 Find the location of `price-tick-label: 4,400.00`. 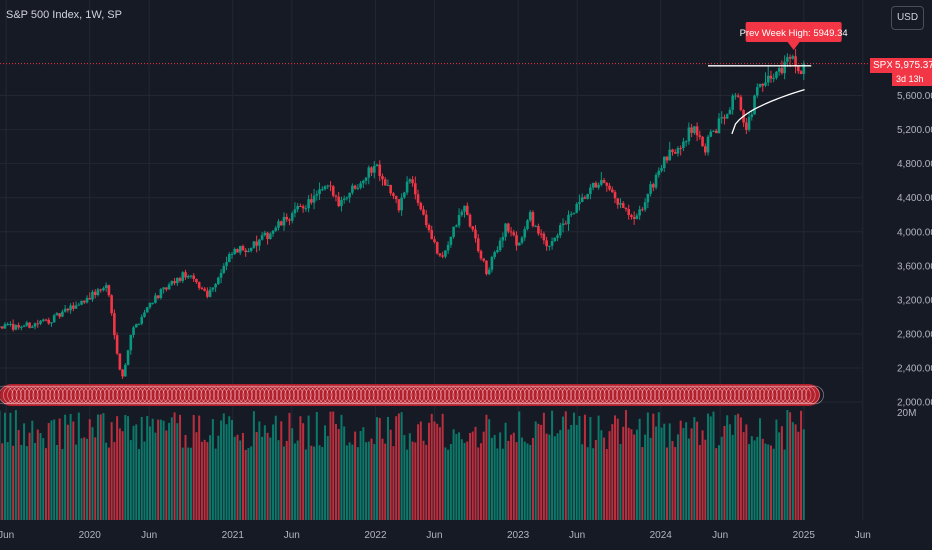

price-tick-label: 4,400.00 is located at coordinates (914, 198).